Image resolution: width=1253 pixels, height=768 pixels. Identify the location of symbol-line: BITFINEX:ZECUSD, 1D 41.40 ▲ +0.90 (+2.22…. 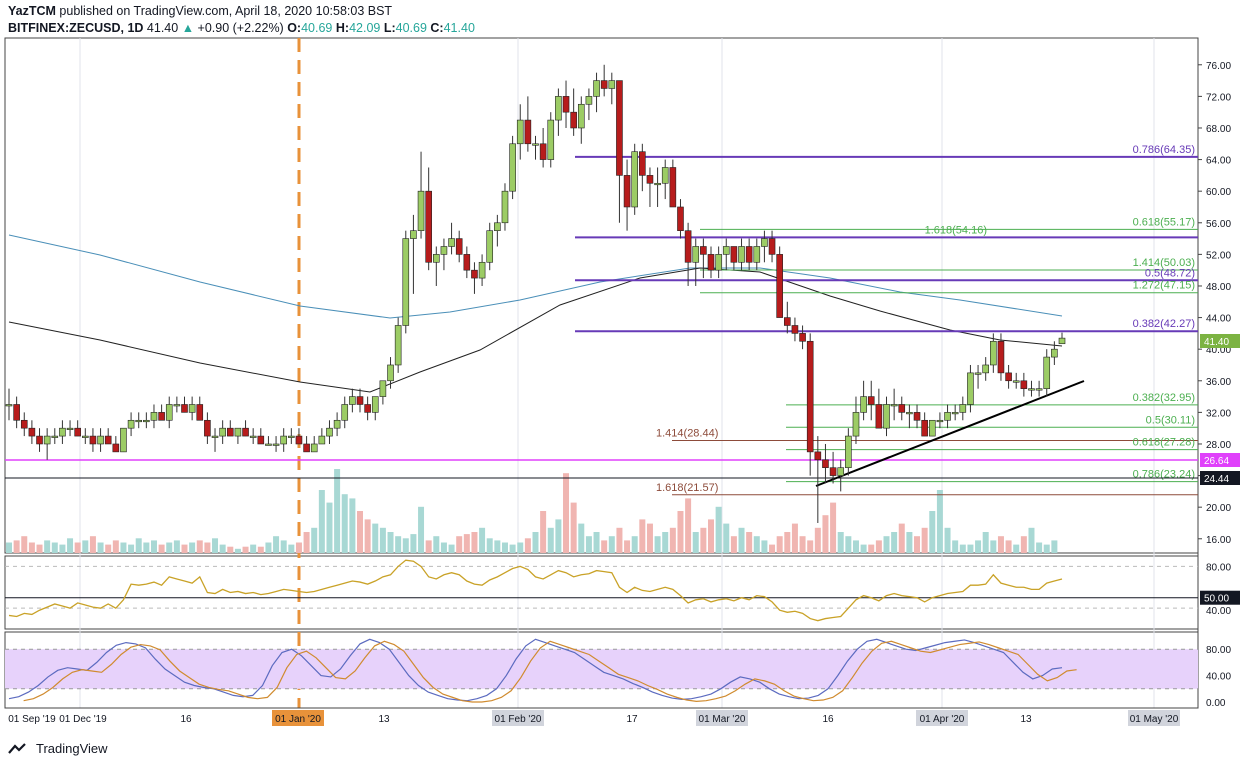
(241, 28).